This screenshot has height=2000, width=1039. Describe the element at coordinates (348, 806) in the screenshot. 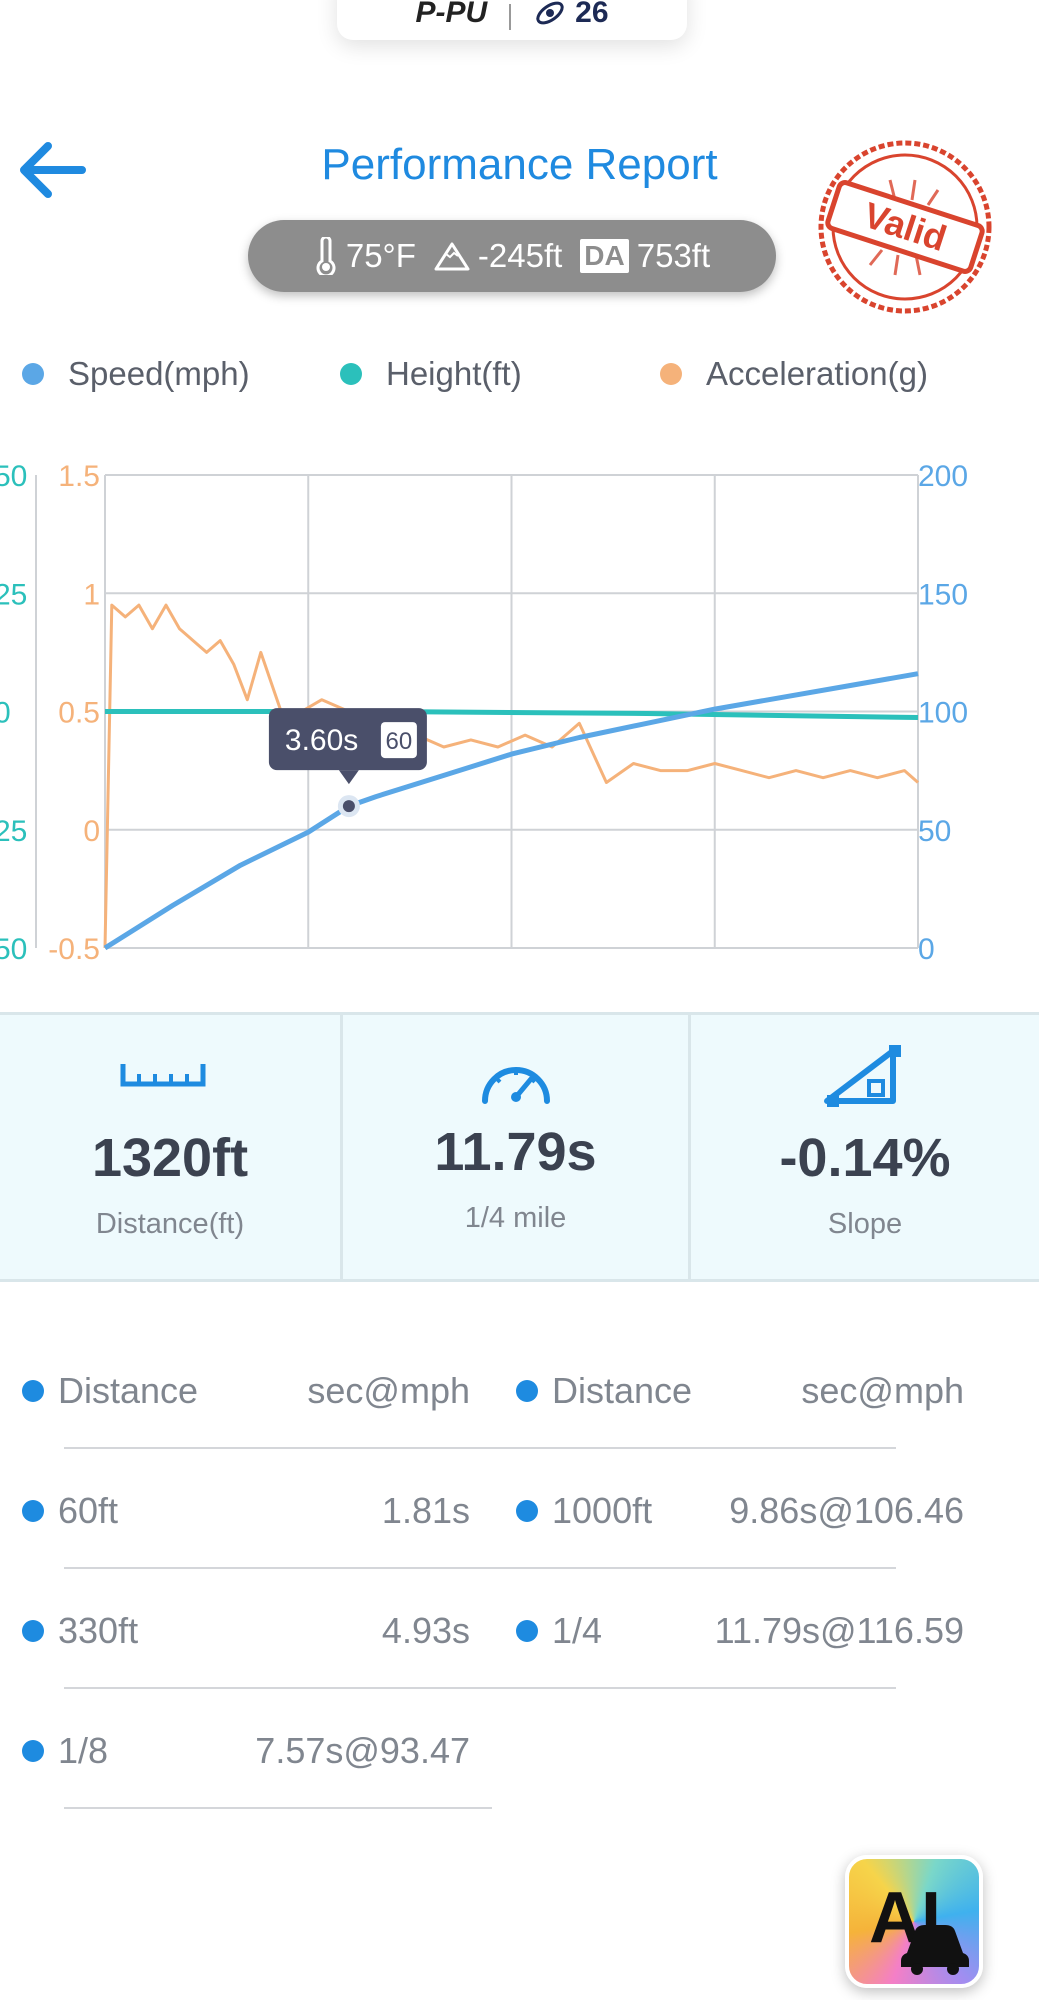

I see `tooltip-marker` at that location.